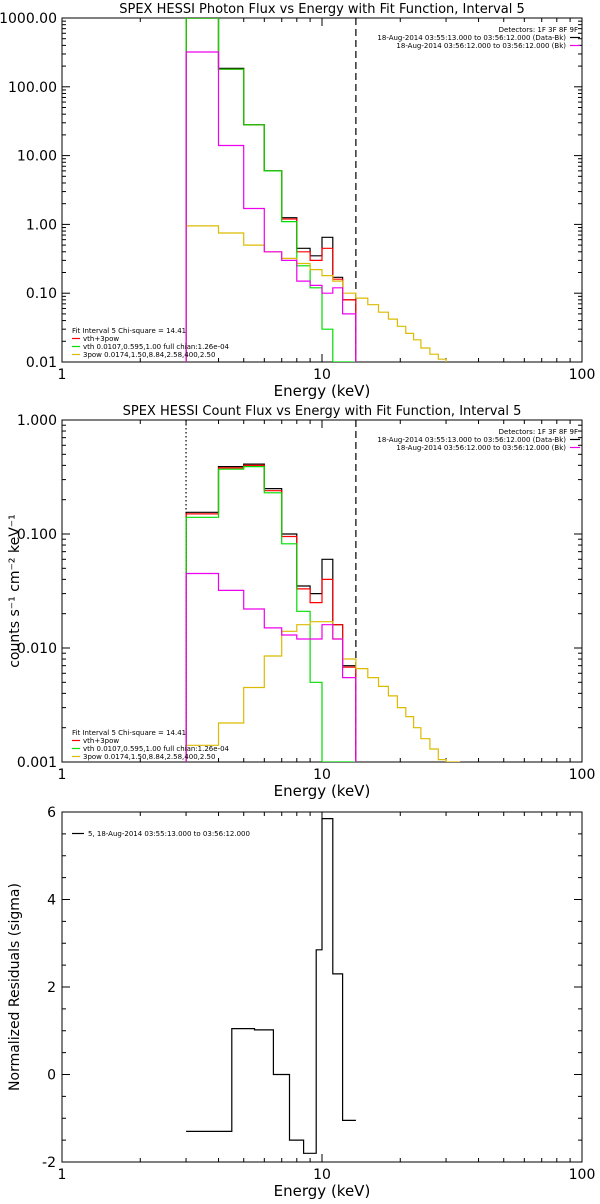  Describe the element at coordinates (51, 813) in the screenshot. I see `y-tick-label: 6` at that location.